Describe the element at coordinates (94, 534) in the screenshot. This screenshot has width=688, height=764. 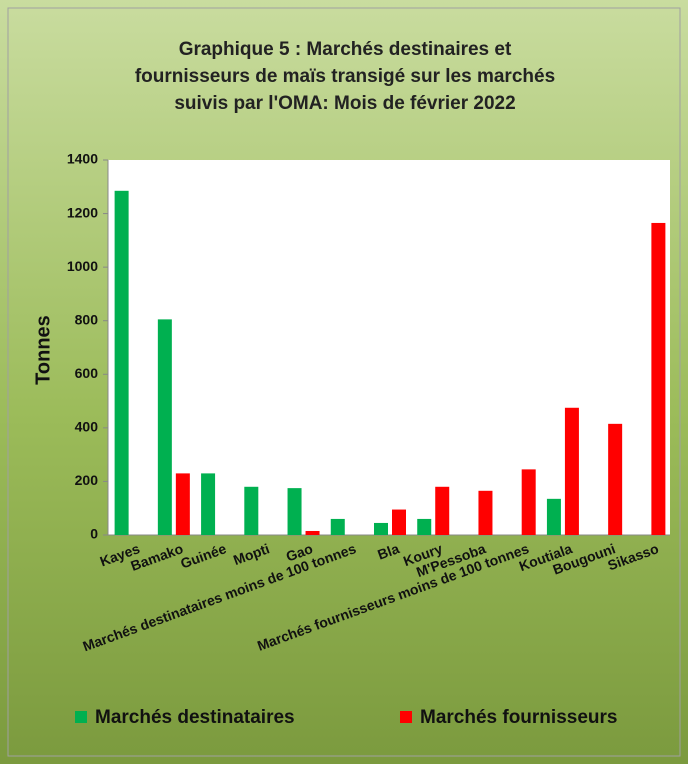
I see `y-tick-label: 0` at that location.